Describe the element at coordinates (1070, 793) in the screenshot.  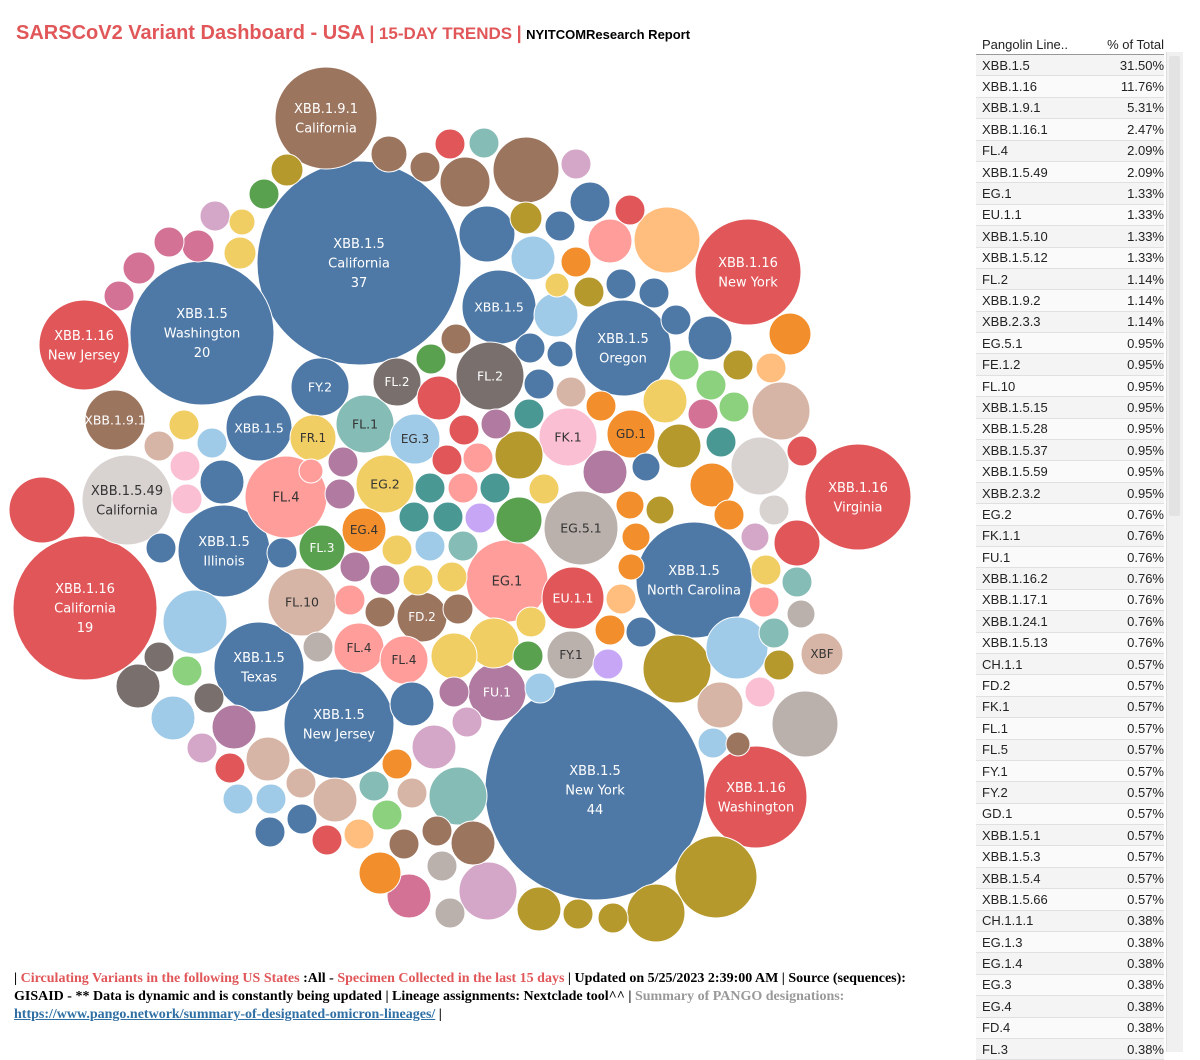
I see `table-row: FY.2 0.57%` at that location.